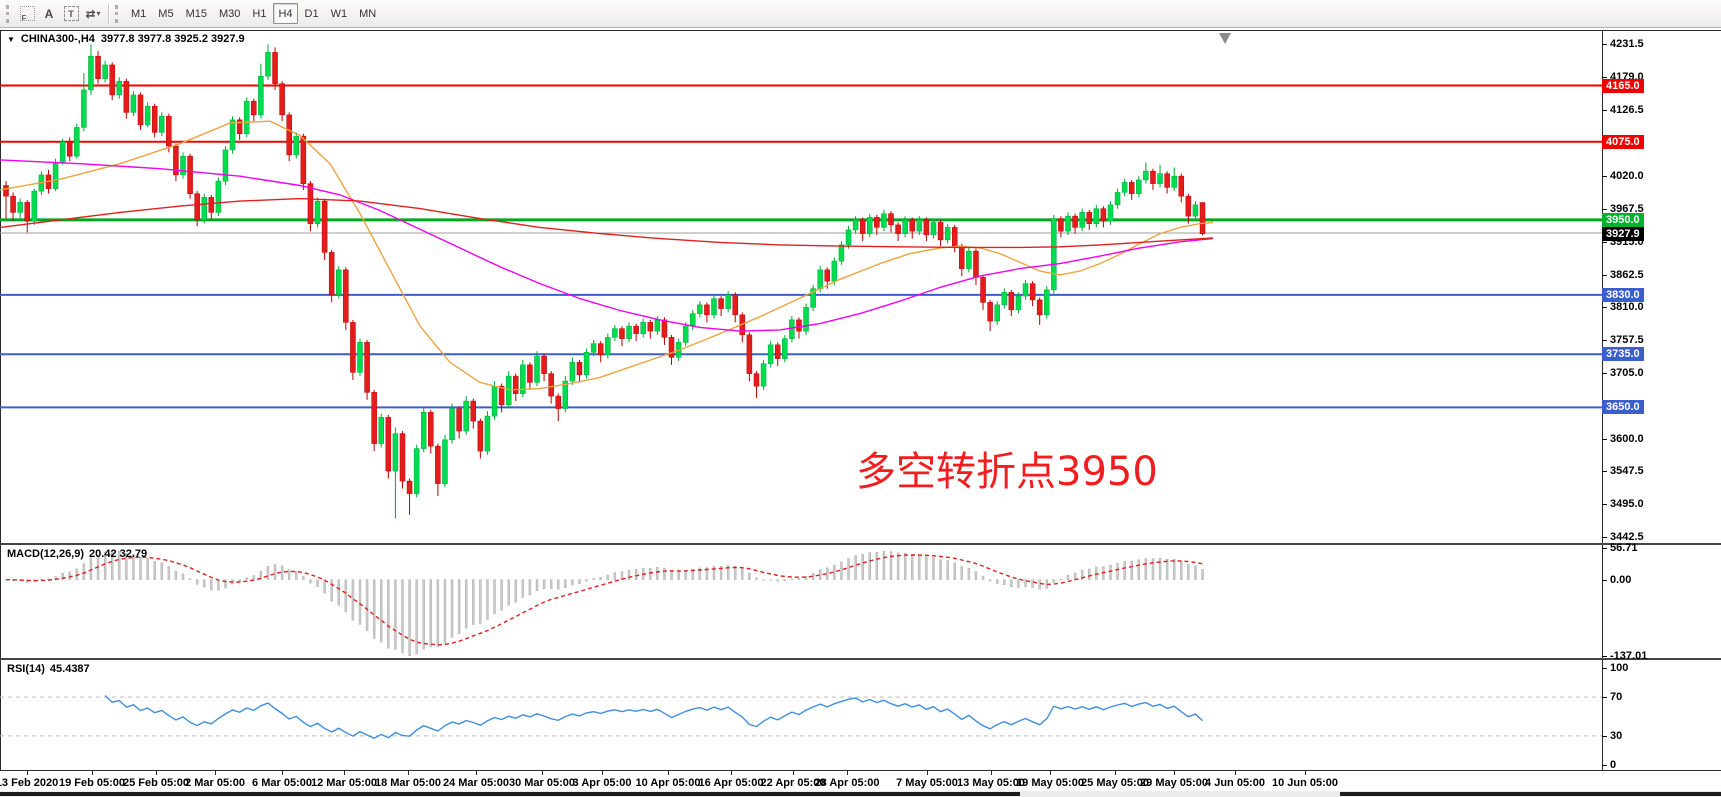 This screenshot has width=1721, height=797. I want to click on horizontal-scrollbar, so click(860, 794).